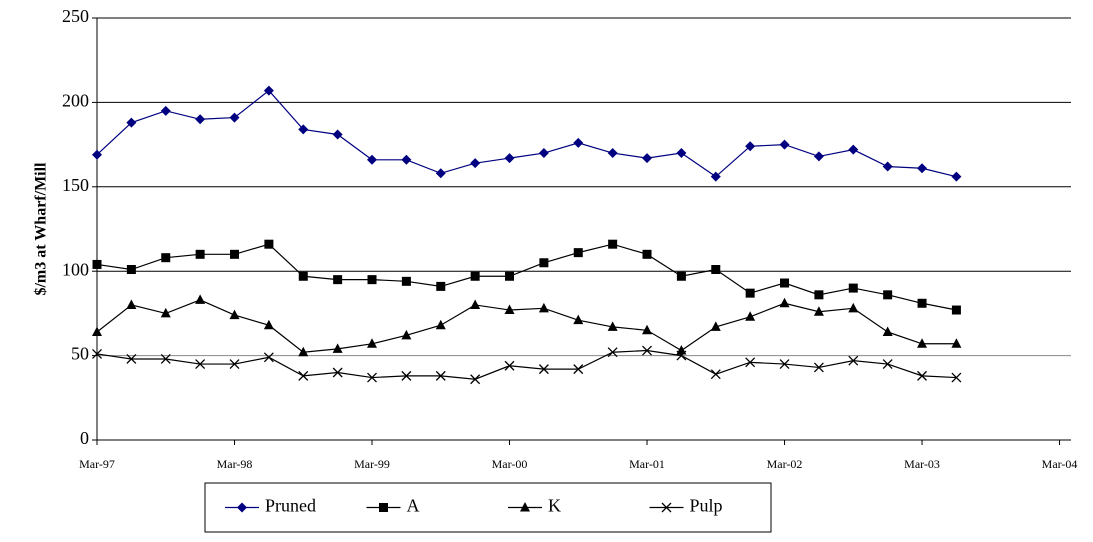 Image resolution: width=1093 pixels, height=542 pixels. What do you see at coordinates (922, 464) in the screenshot?
I see `x-tick-label: Mar-03` at bounding box center [922, 464].